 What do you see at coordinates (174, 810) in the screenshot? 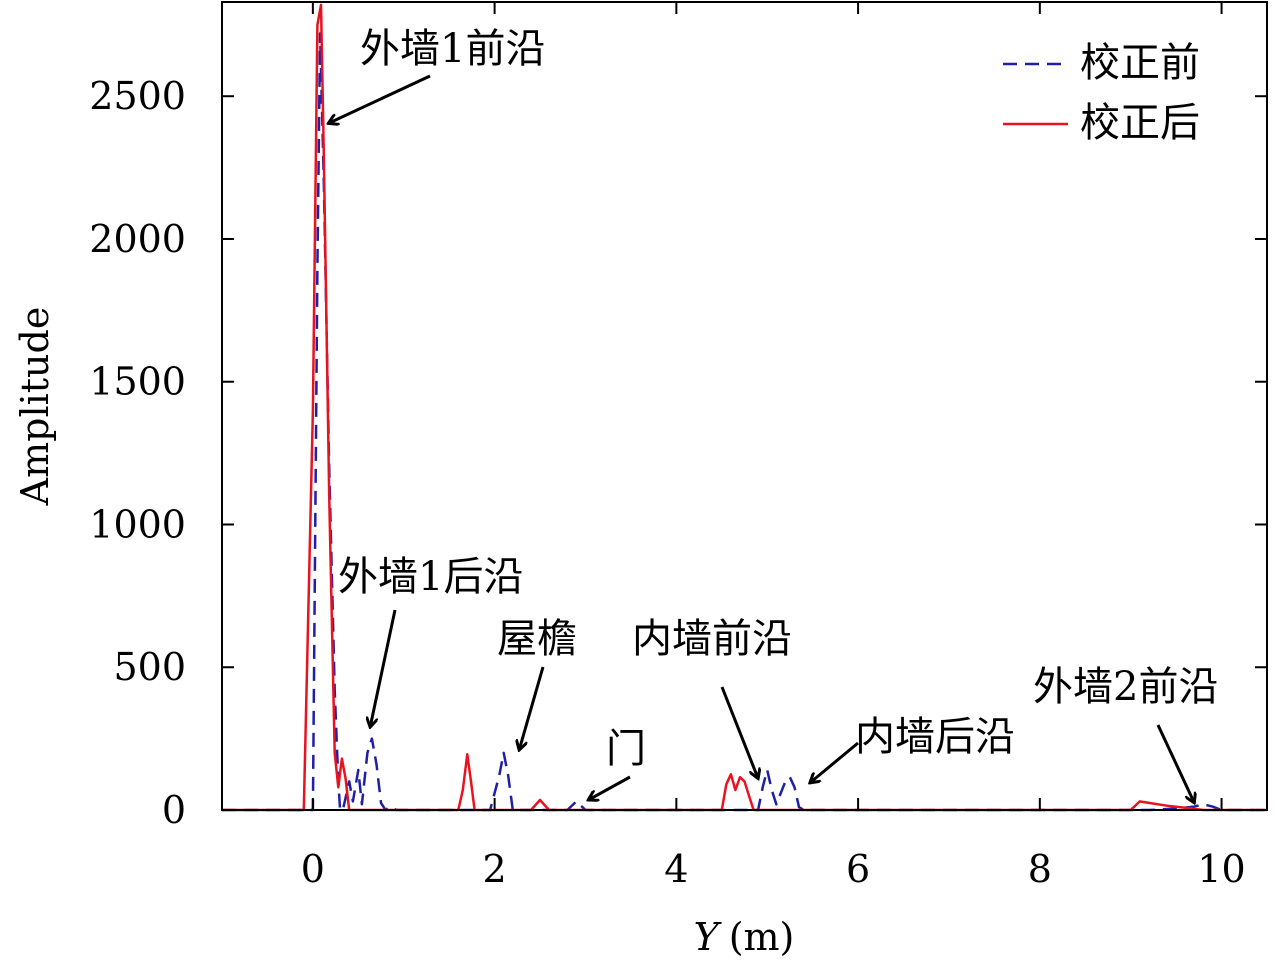
I see `y-tick-label: 0` at bounding box center [174, 810].